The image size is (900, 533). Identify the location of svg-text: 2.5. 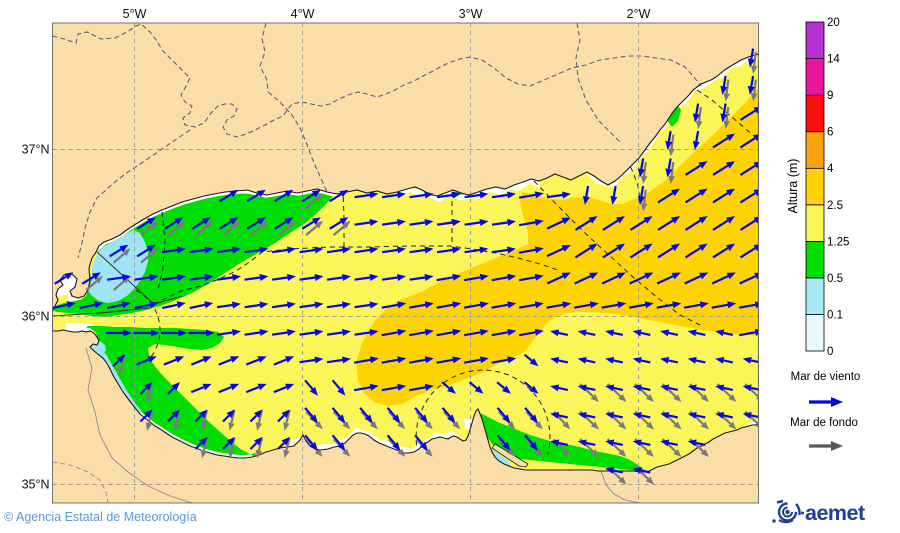
(835, 206).